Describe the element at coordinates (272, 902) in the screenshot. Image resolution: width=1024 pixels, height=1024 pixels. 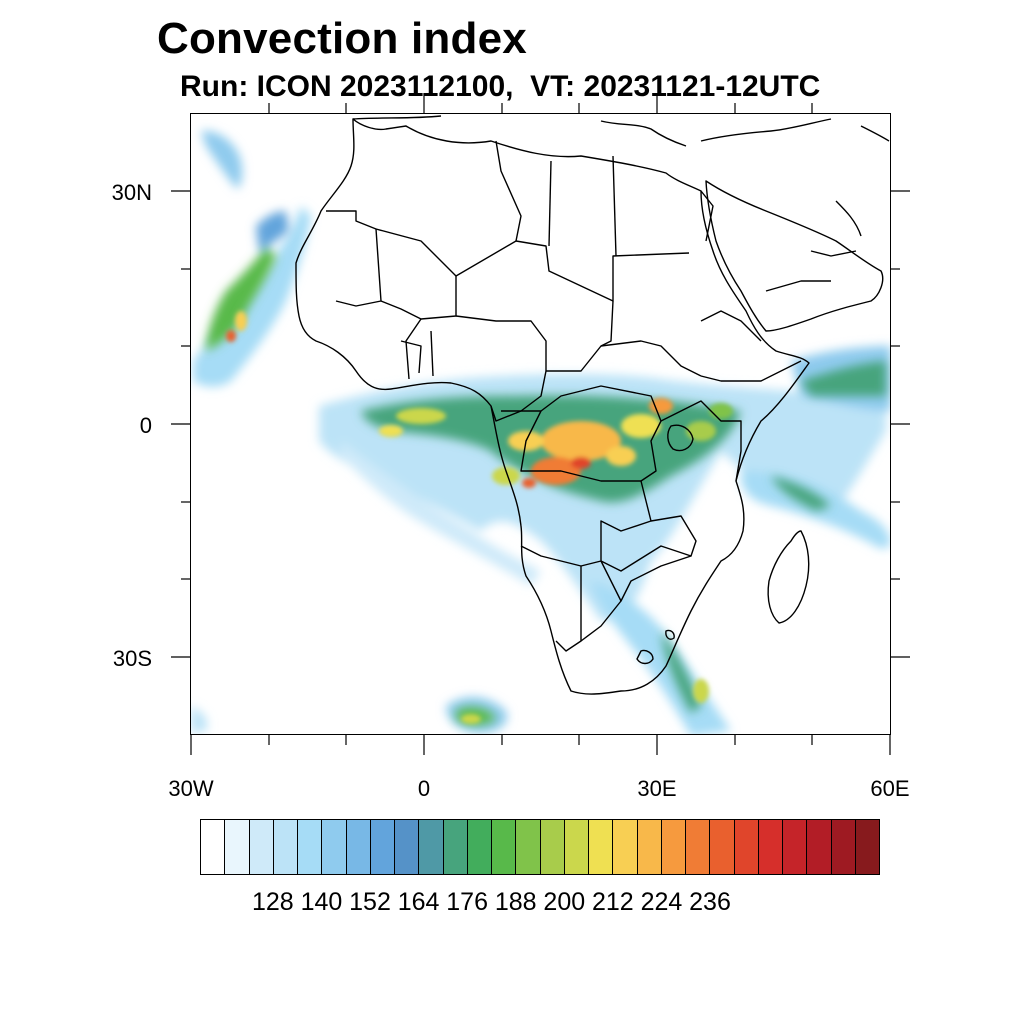
I see `colorbar-tick-label: 128` at that location.